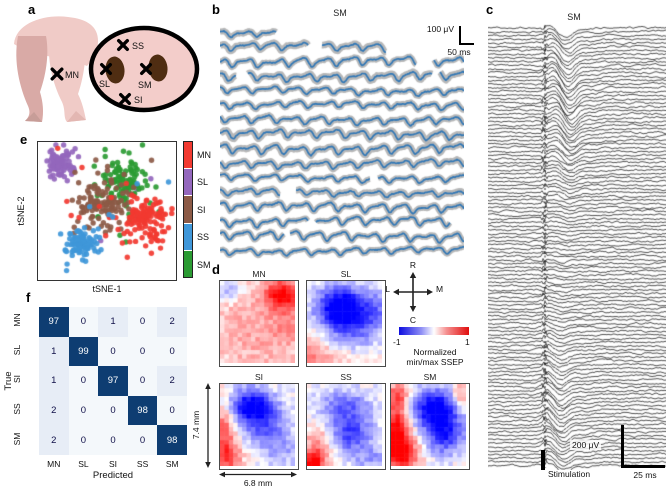 The height and width of the screenshot is (489, 669). What do you see at coordinates (172, 381) in the screenshot?
I see `confusion-cell-SI-SM: 2` at bounding box center [172, 381].